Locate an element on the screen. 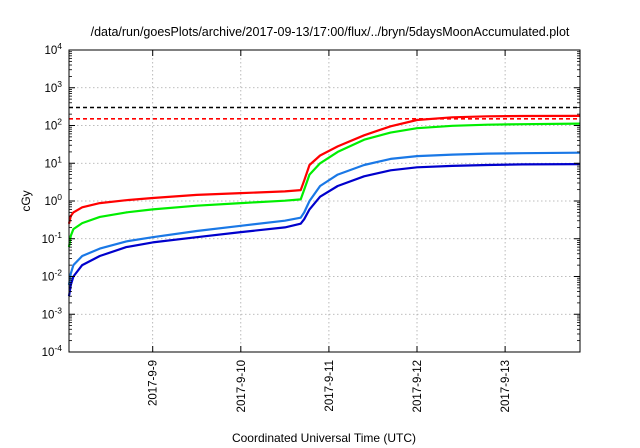 The image size is (640, 448). x-tick-label: 2017-9-10 is located at coordinates (242, 386).